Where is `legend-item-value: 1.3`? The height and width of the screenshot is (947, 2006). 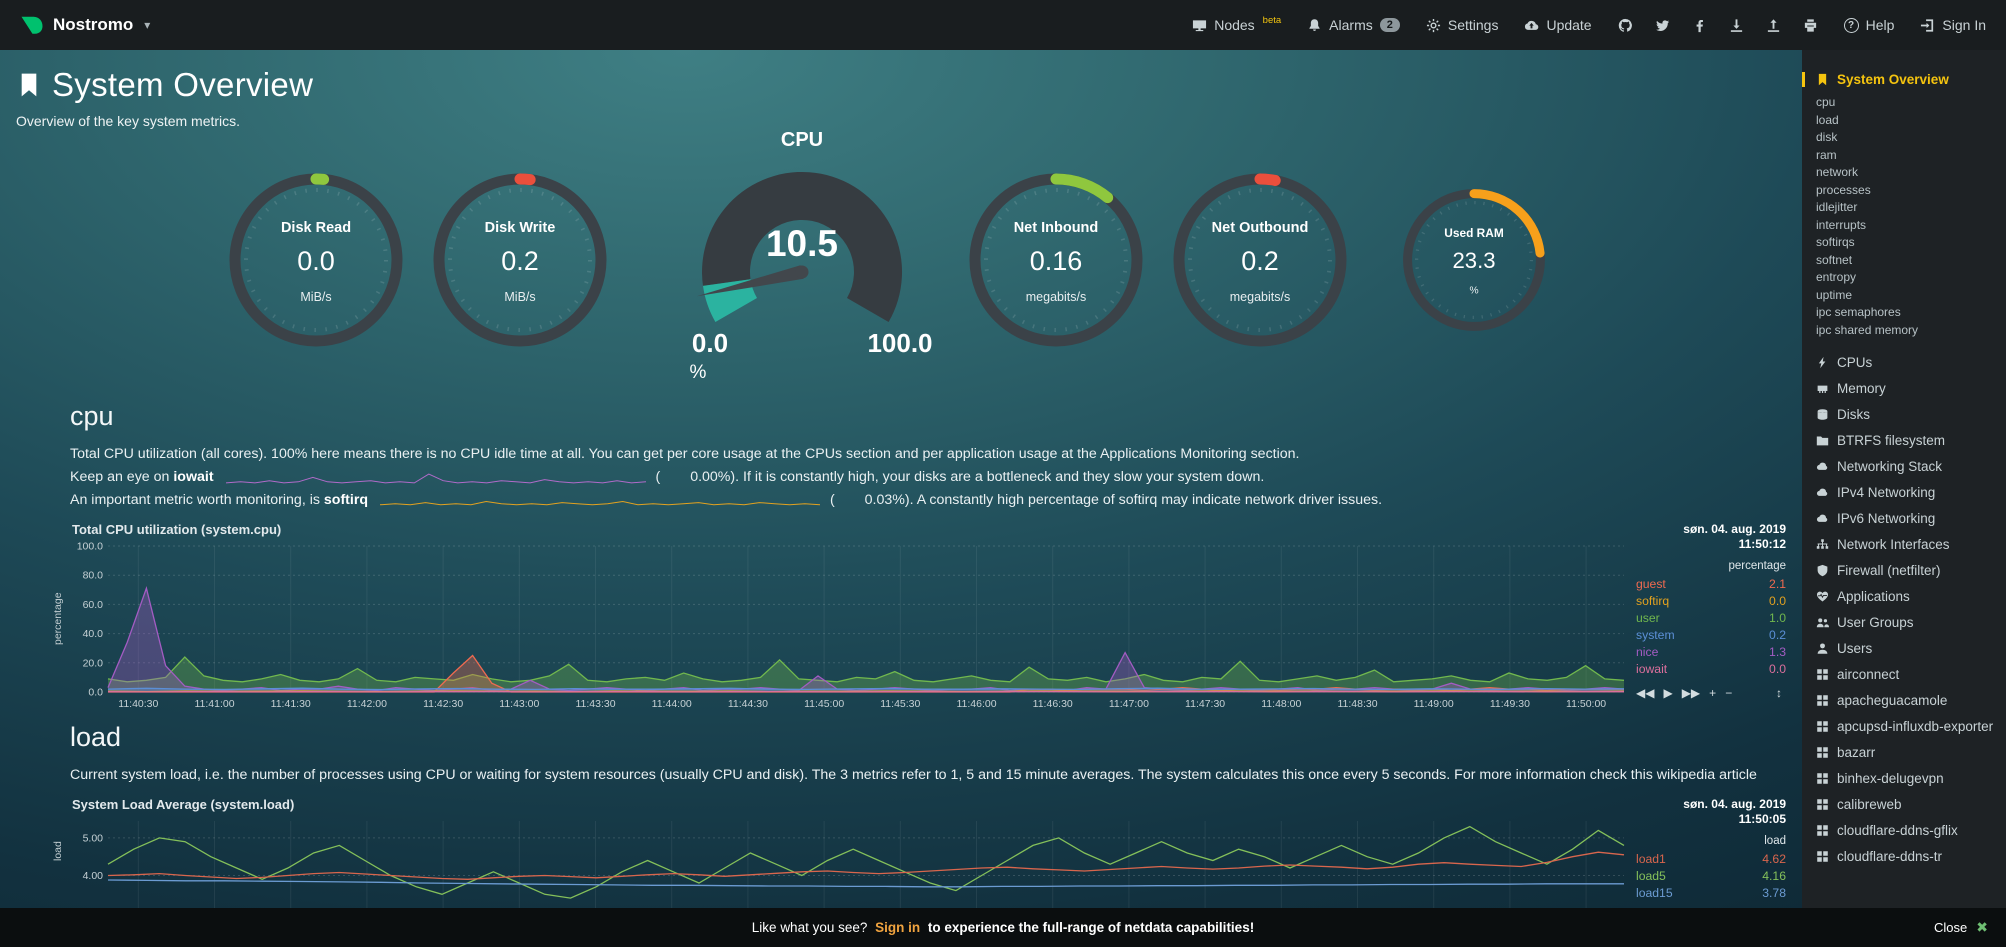 legend-item-value: 1.3 is located at coordinates (1777, 652).